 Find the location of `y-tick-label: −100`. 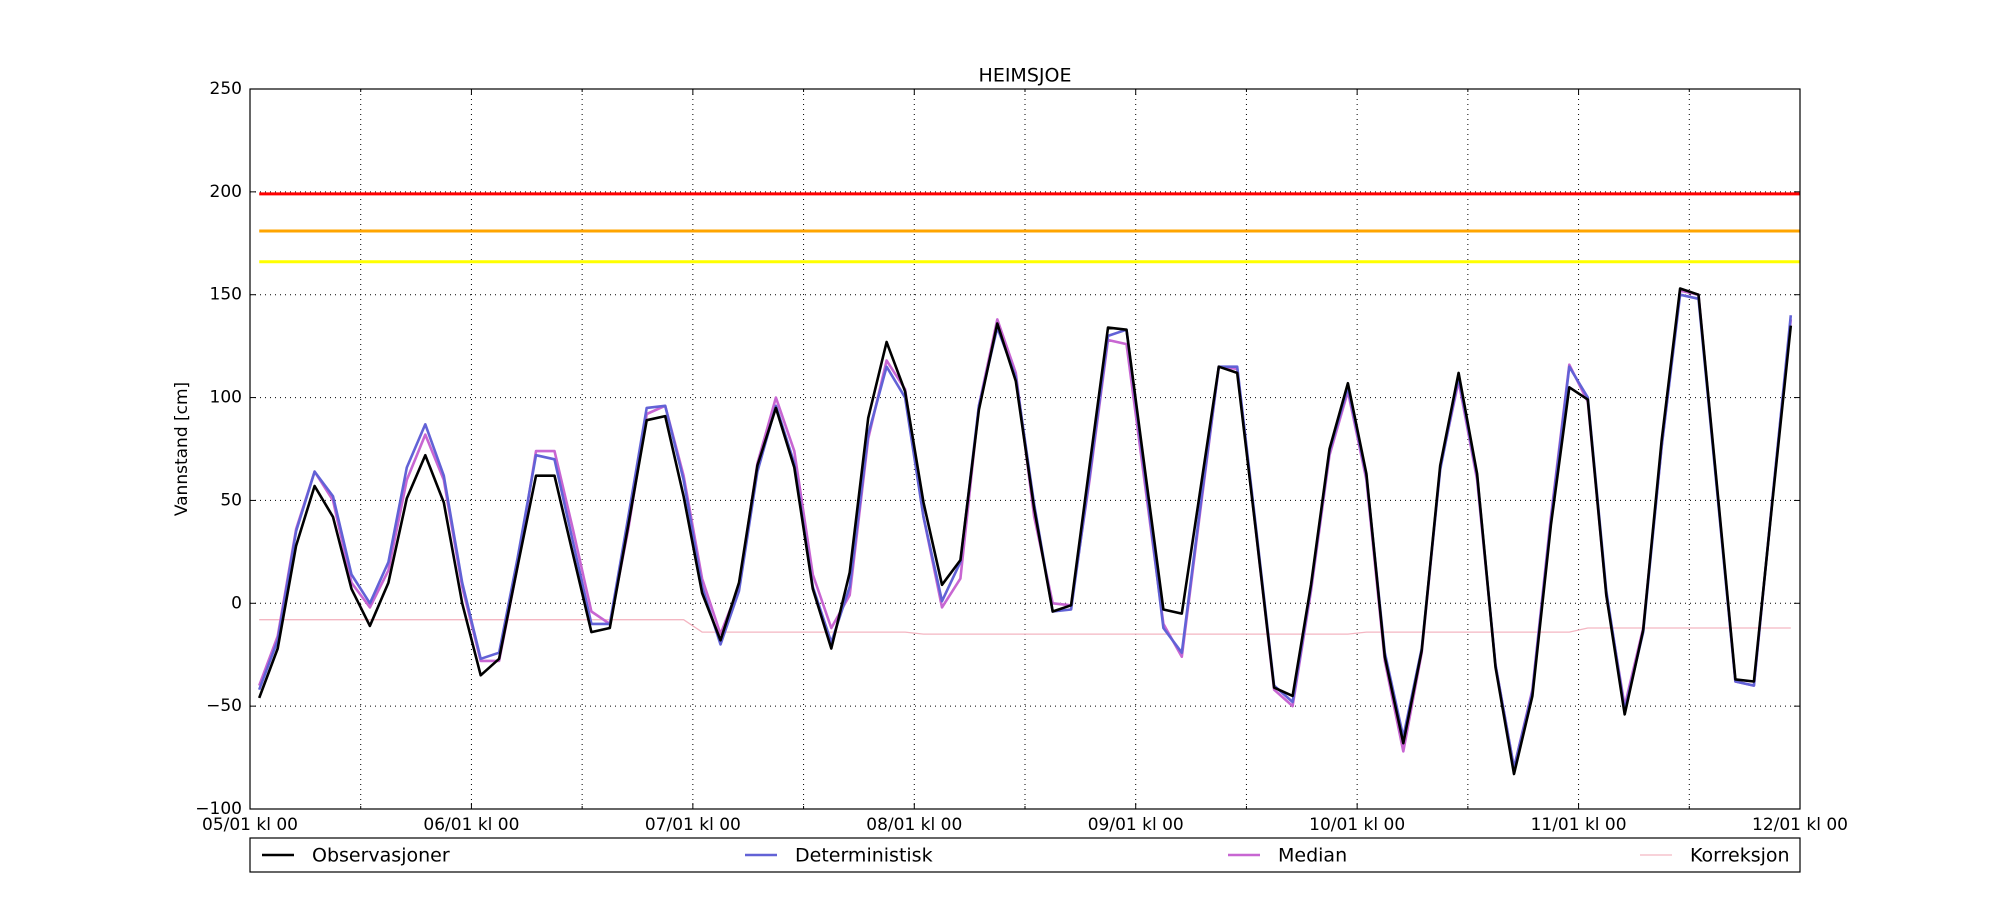

y-tick-label: −100 is located at coordinates (218, 809).